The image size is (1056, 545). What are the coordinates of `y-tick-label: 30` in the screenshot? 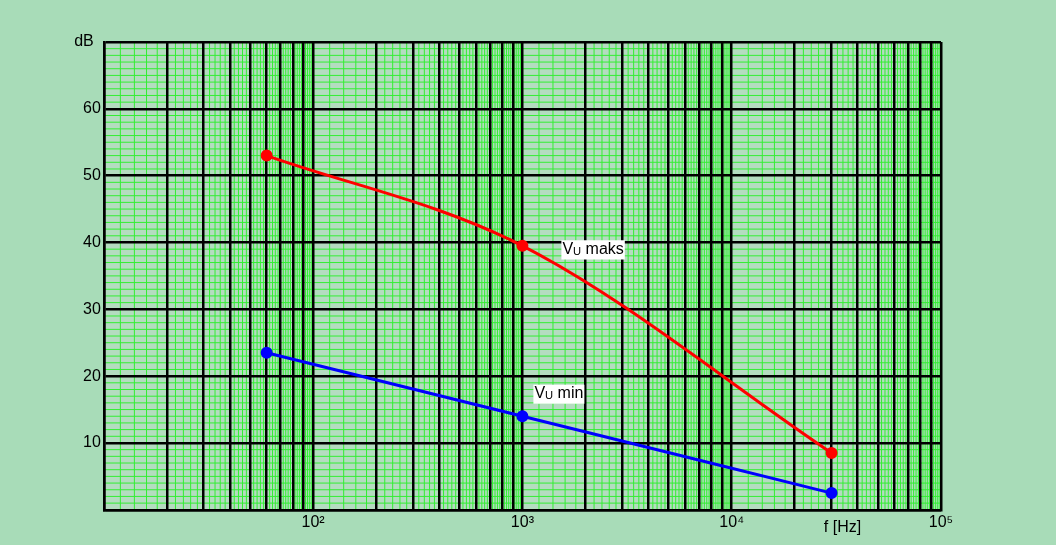 It's located at (92, 308).